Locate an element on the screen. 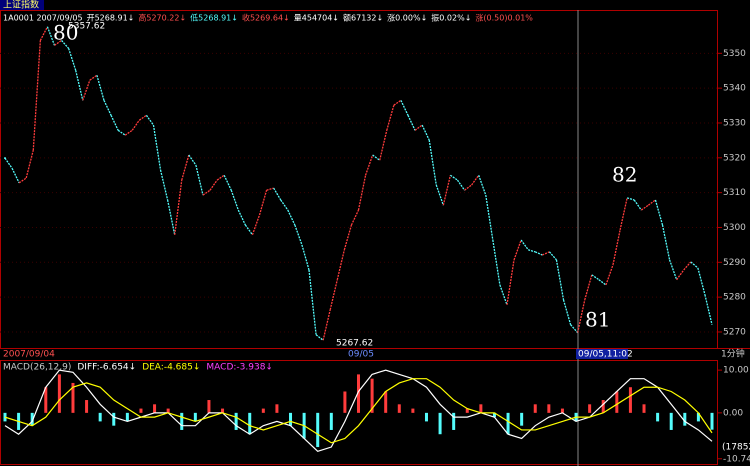 The width and height of the screenshot is (750, 466). y-tick-label: 5350 is located at coordinates (734, 54).